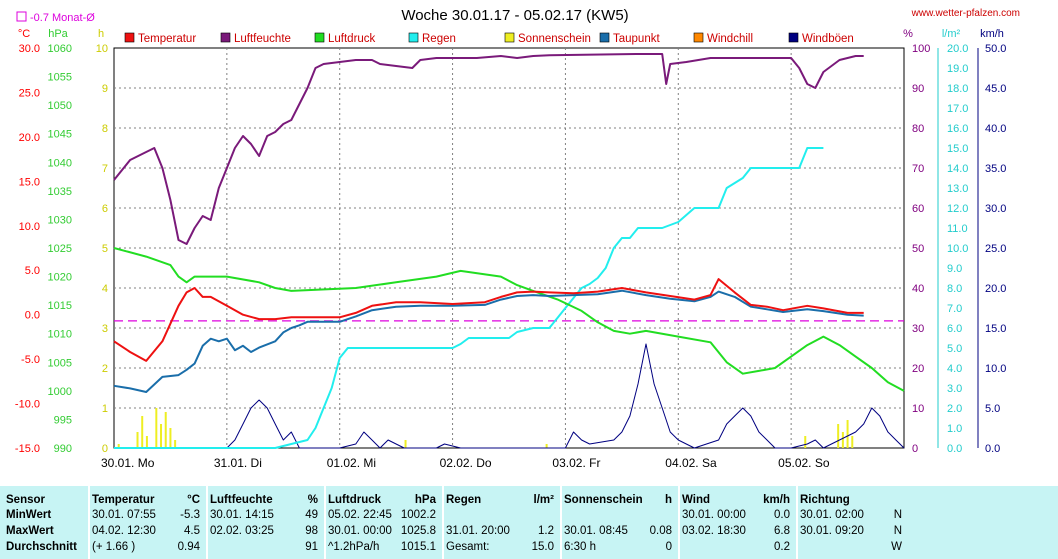 The width and height of the screenshot is (1058, 559). Describe the element at coordinates (242, 531) in the screenshot. I see `stats-cell-text: 02.02. 03:25` at that location.